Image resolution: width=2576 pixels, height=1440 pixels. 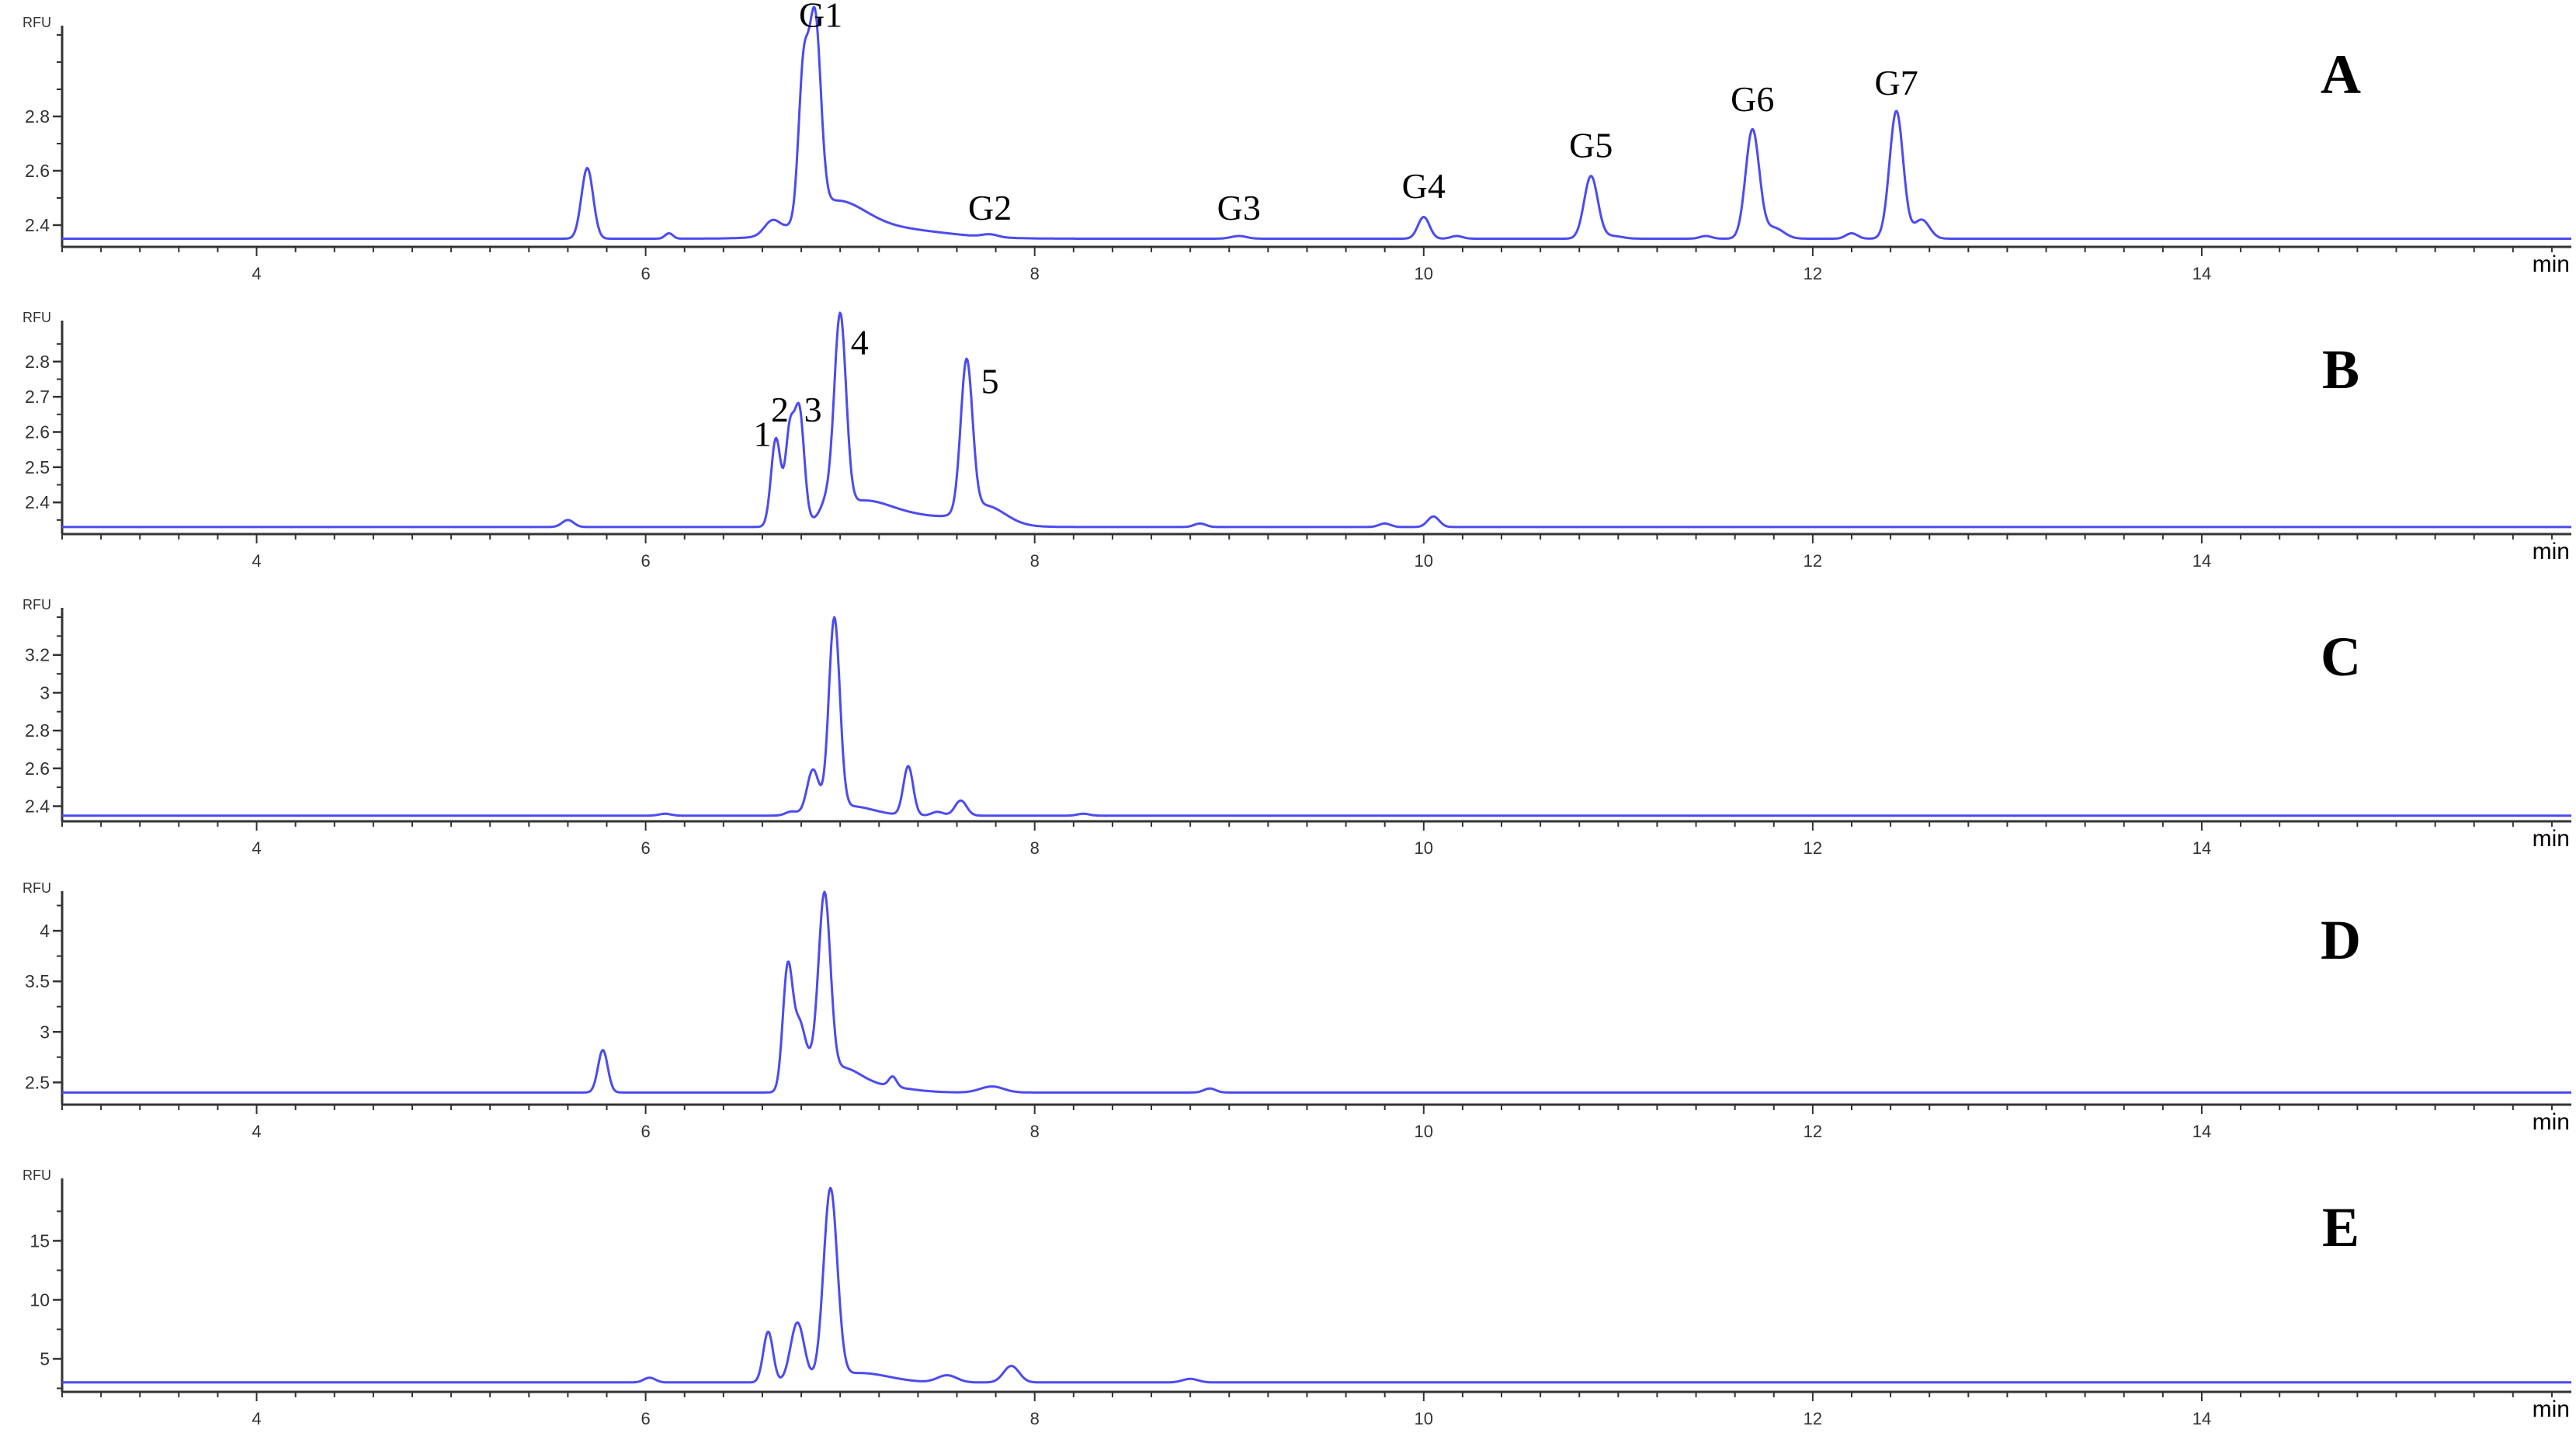 What do you see at coordinates (1896, 82) in the screenshot?
I see `peak-label: G7` at bounding box center [1896, 82].